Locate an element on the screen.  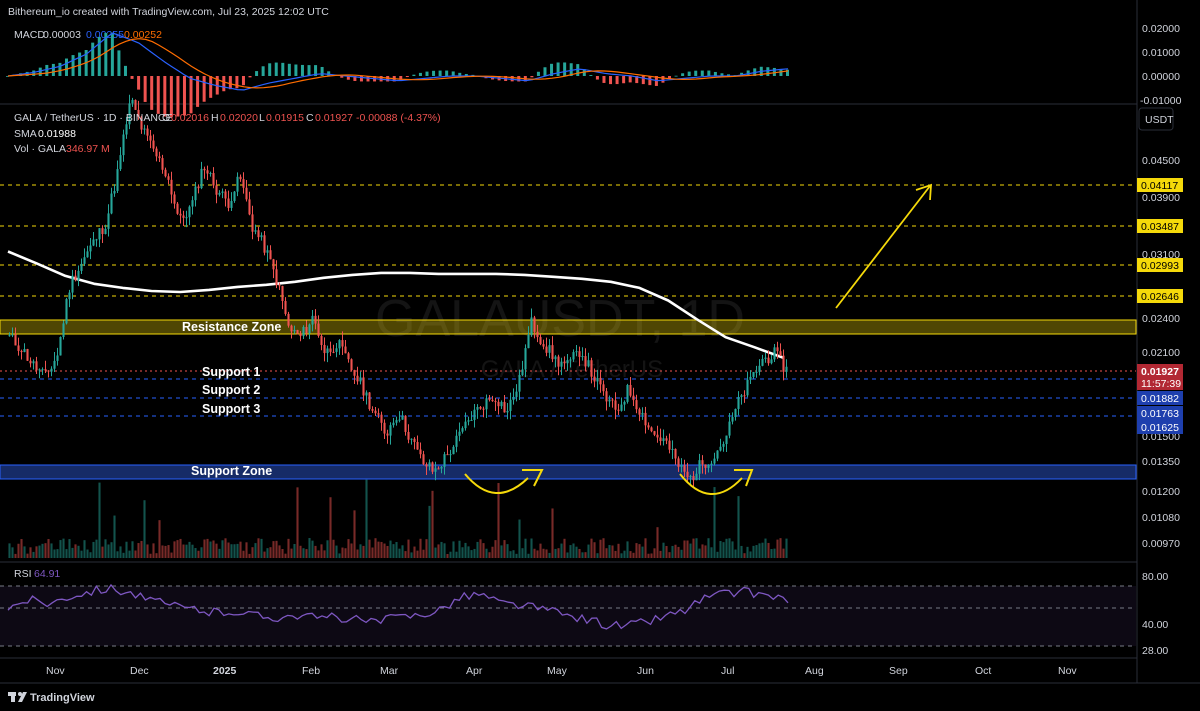
resistance-tag-value-1: 0.03487 is located at coordinates (1160, 227).